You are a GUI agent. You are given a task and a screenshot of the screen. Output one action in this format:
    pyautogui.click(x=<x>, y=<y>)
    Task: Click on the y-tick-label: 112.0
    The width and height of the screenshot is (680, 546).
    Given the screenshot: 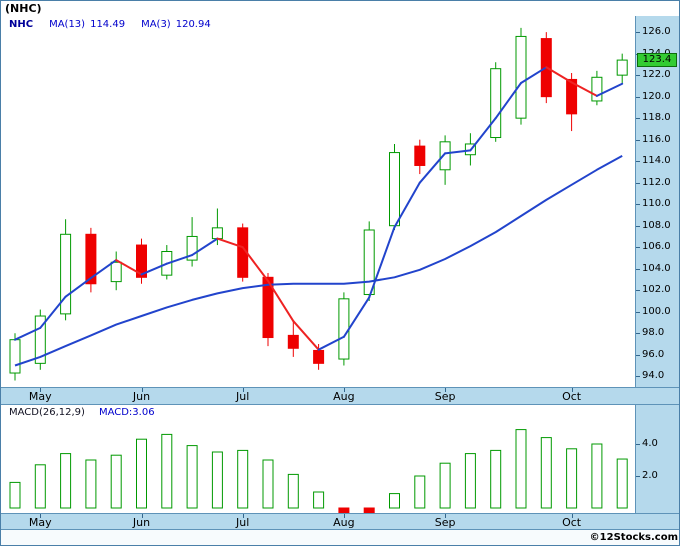 What is the action you would take?
    pyautogui.click(x=656, y=182)
    